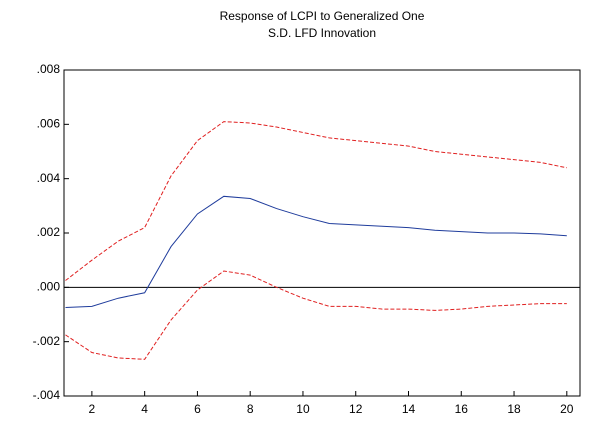 This screenshot has height=421, width=592. What do you see at coordinates (250, 409) in the screenshot?
I see `x-tick-label: 8` at bounding box center [250, 409].